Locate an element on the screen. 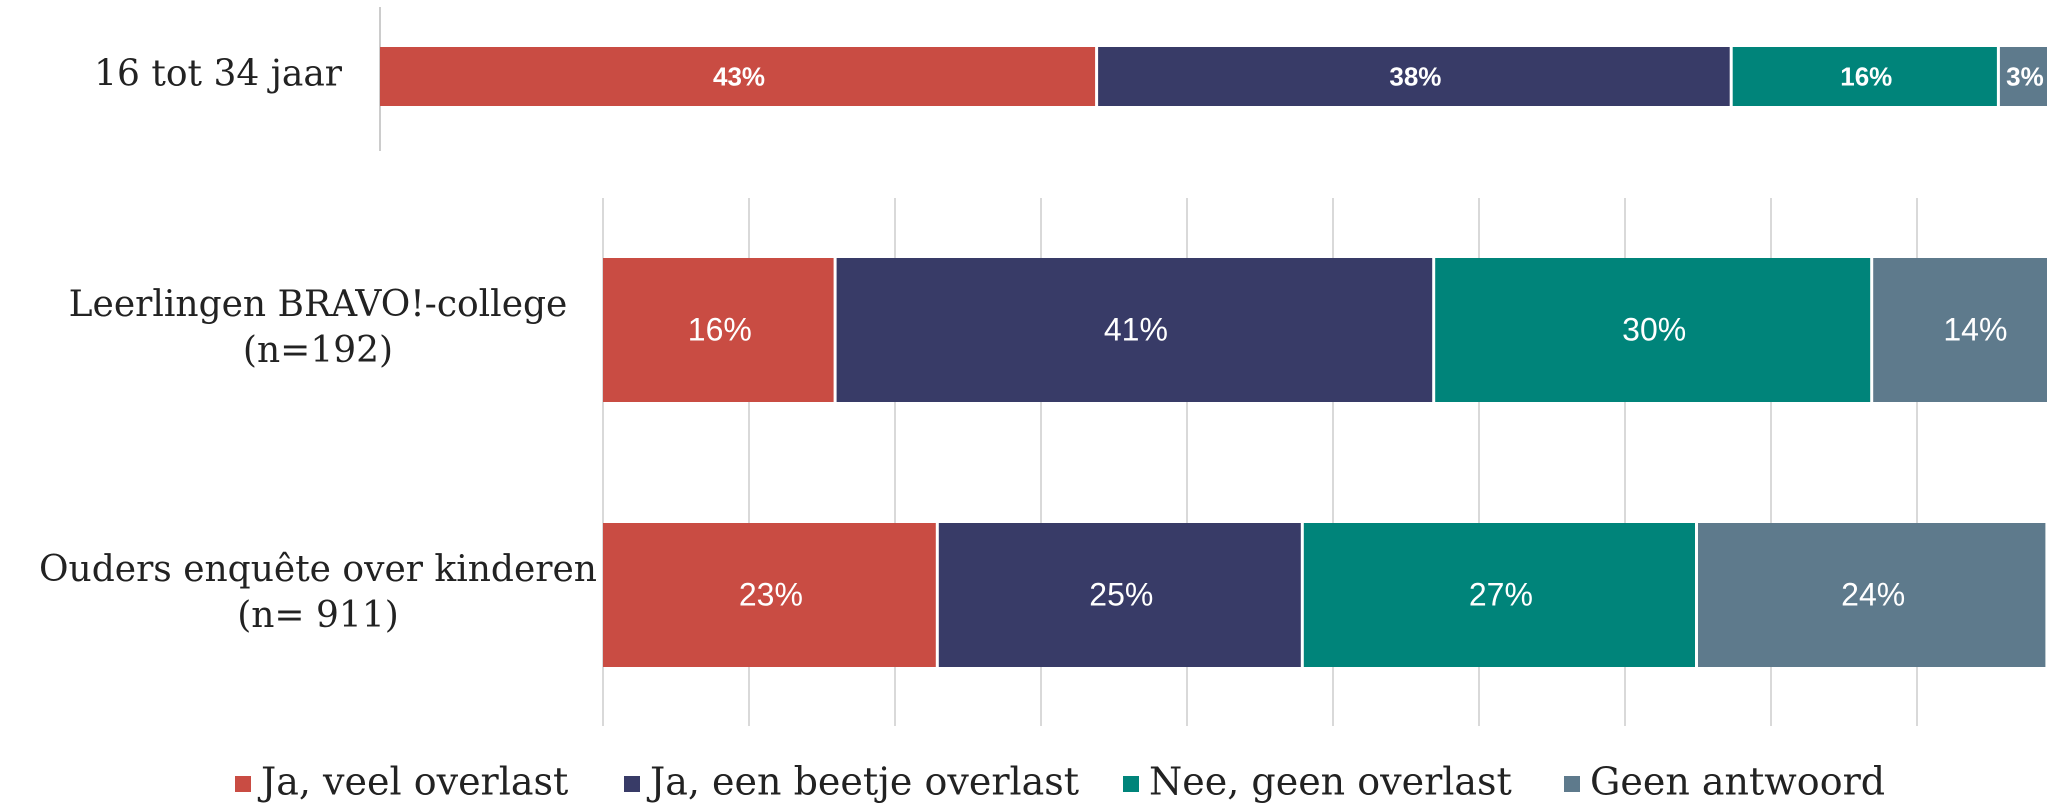 The height and width of the screenshot is (805, 2047). value-label: 24% is located at coordinates (1873, 594).